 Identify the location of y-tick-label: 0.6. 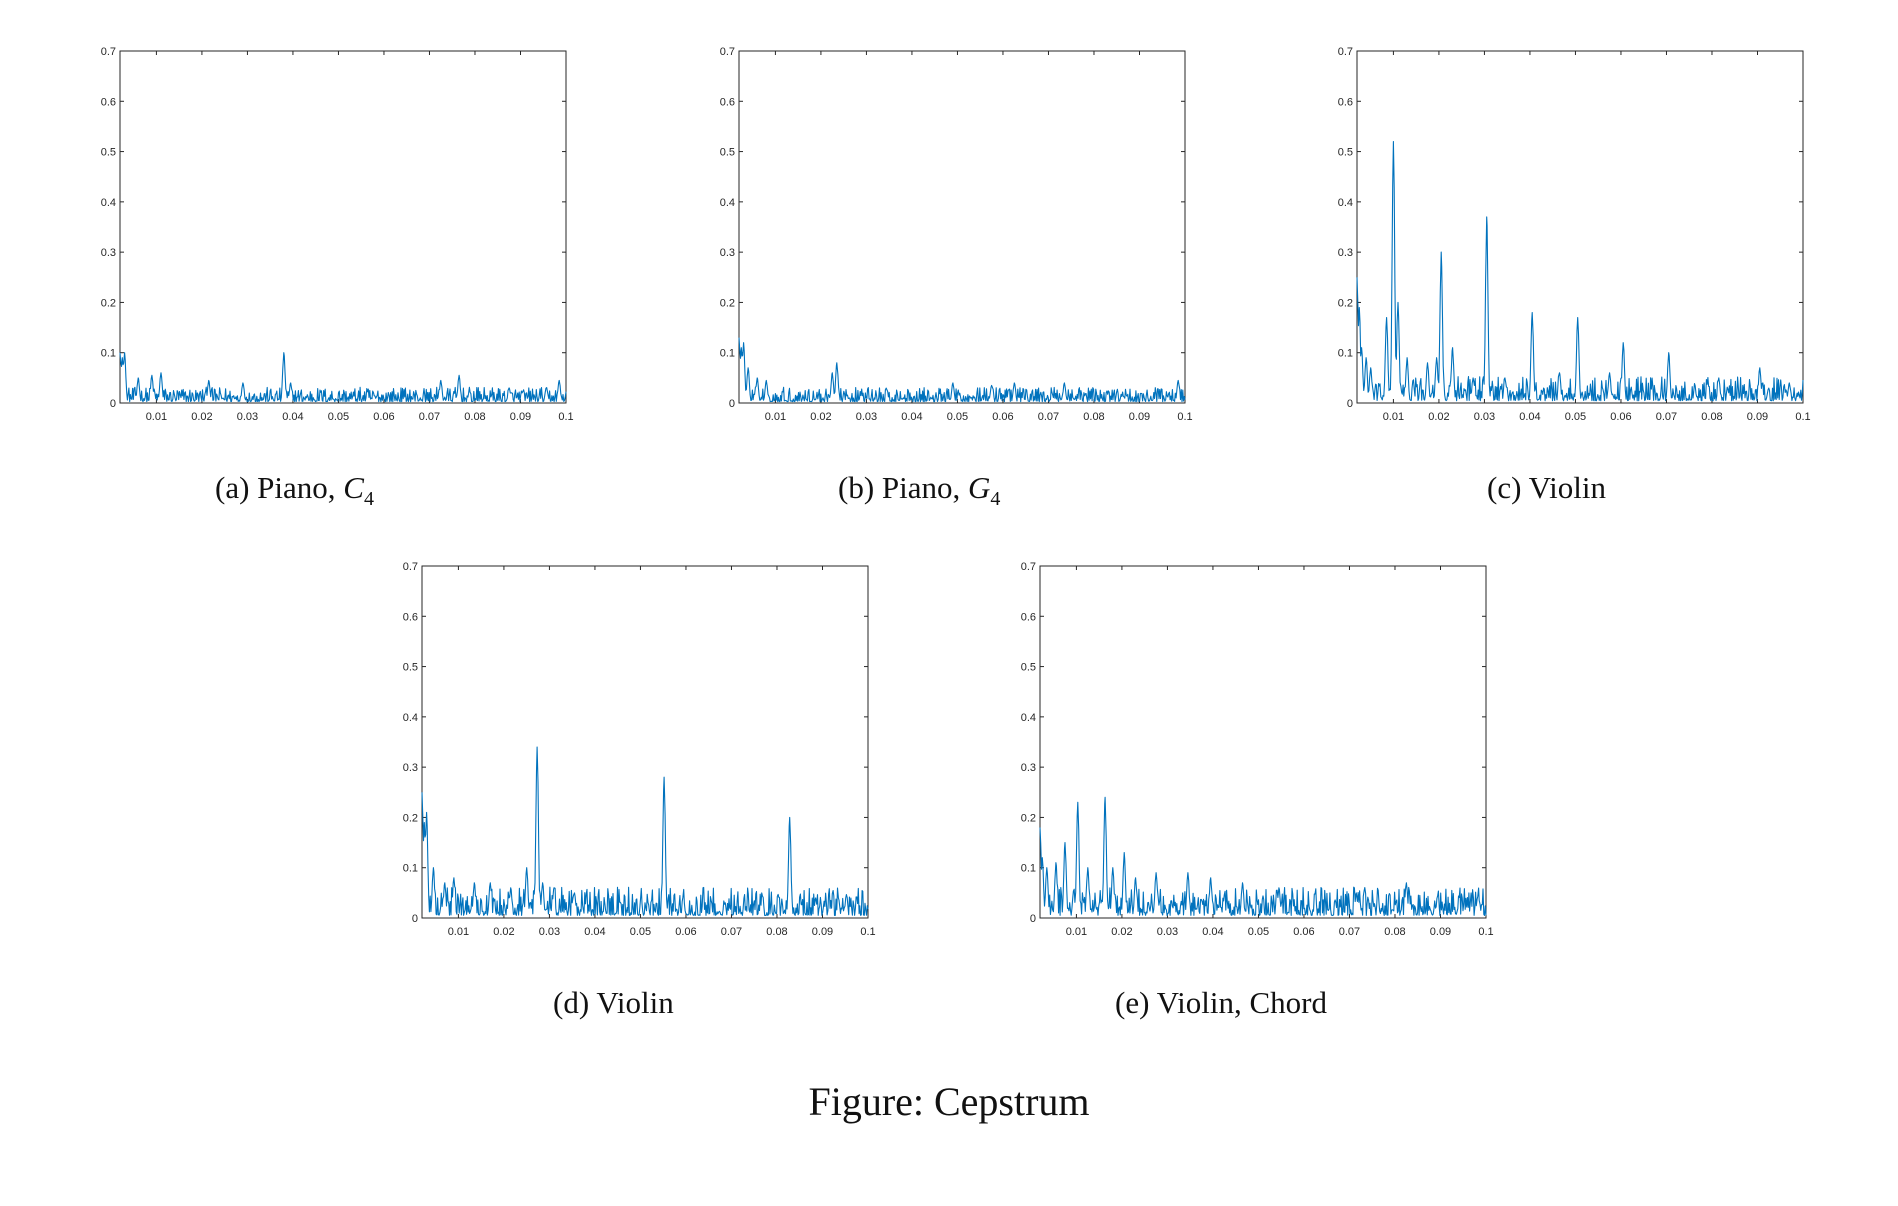
(108, 102).